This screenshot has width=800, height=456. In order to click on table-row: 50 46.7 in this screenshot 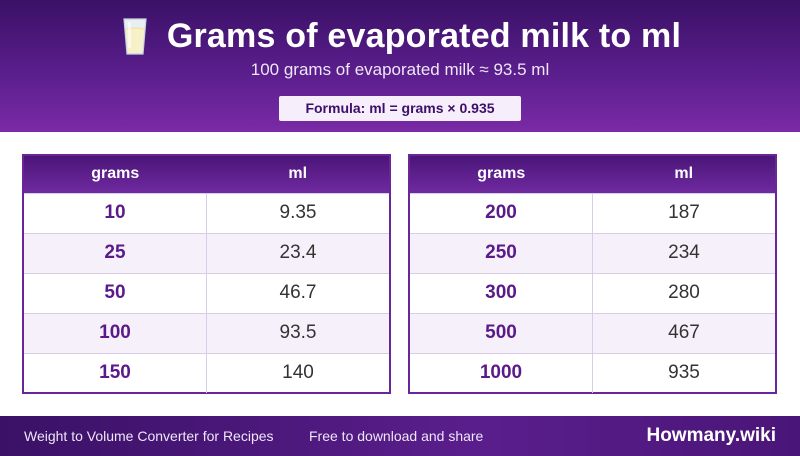, I will do `click(206, 292)`.